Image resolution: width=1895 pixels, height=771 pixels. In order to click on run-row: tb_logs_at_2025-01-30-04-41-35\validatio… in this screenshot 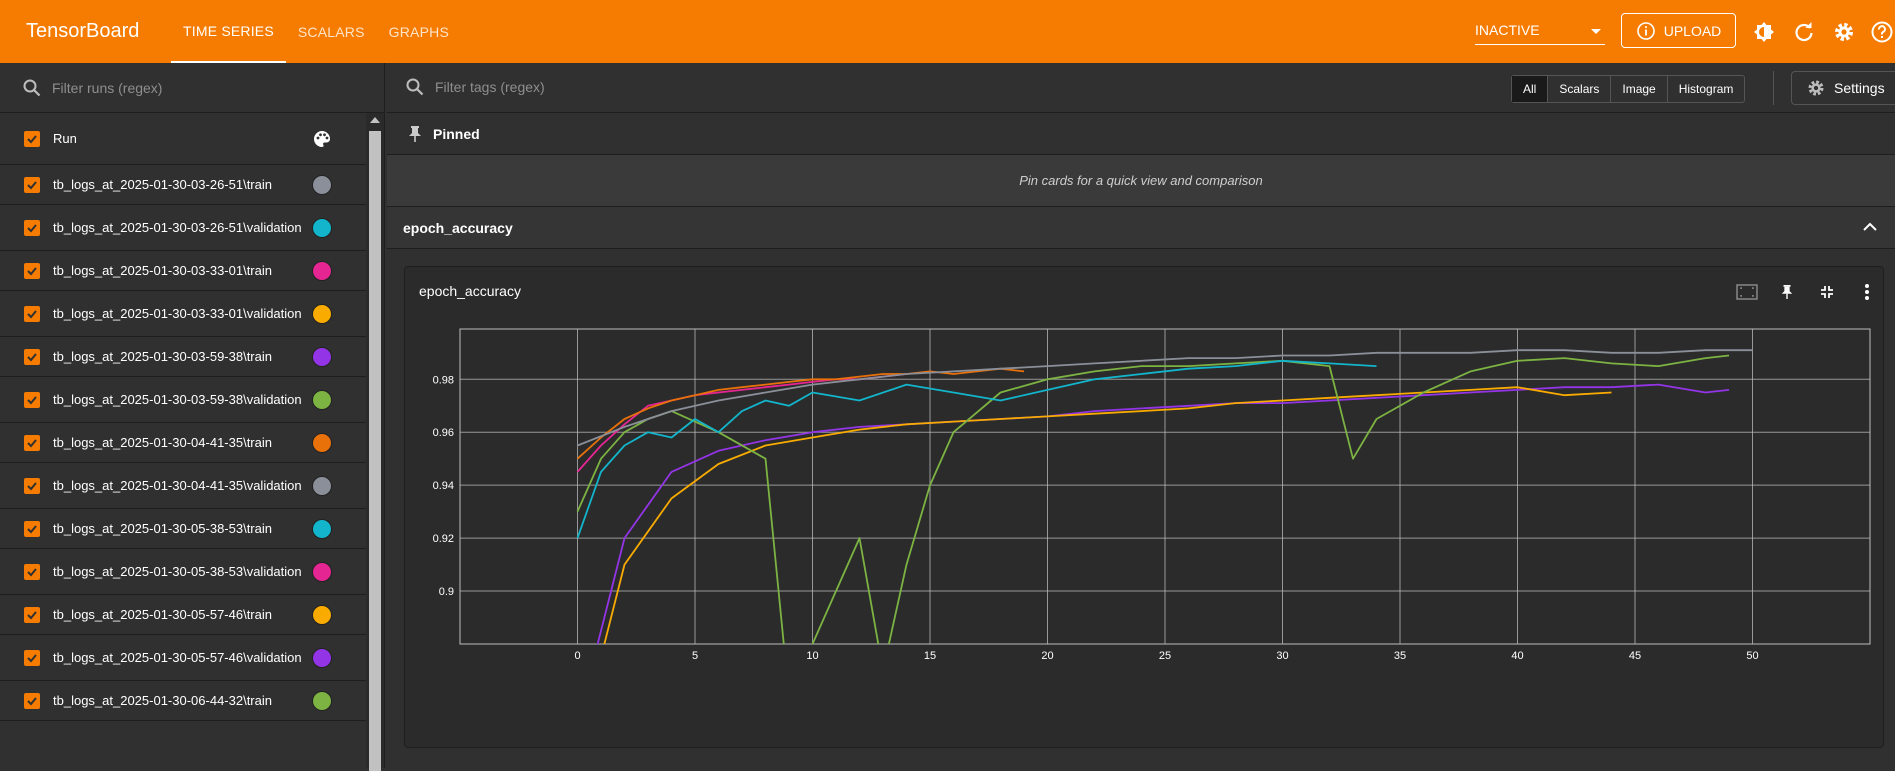, I will do `click(183, 486)`.